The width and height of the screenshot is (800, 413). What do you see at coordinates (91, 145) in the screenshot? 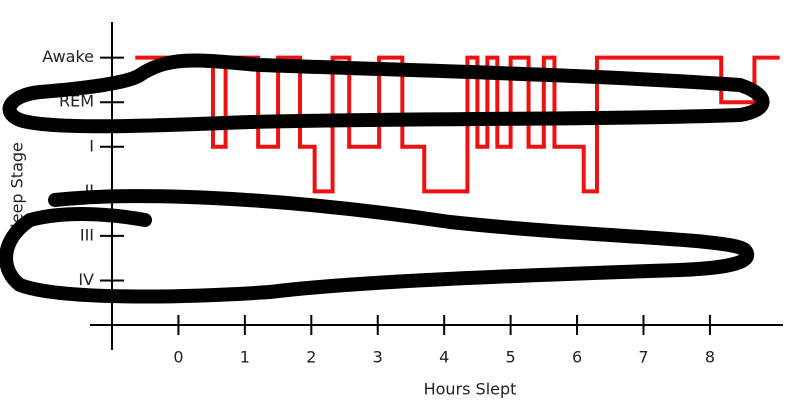
I see `y-tick-label: I` at bounding box center [91, 145].